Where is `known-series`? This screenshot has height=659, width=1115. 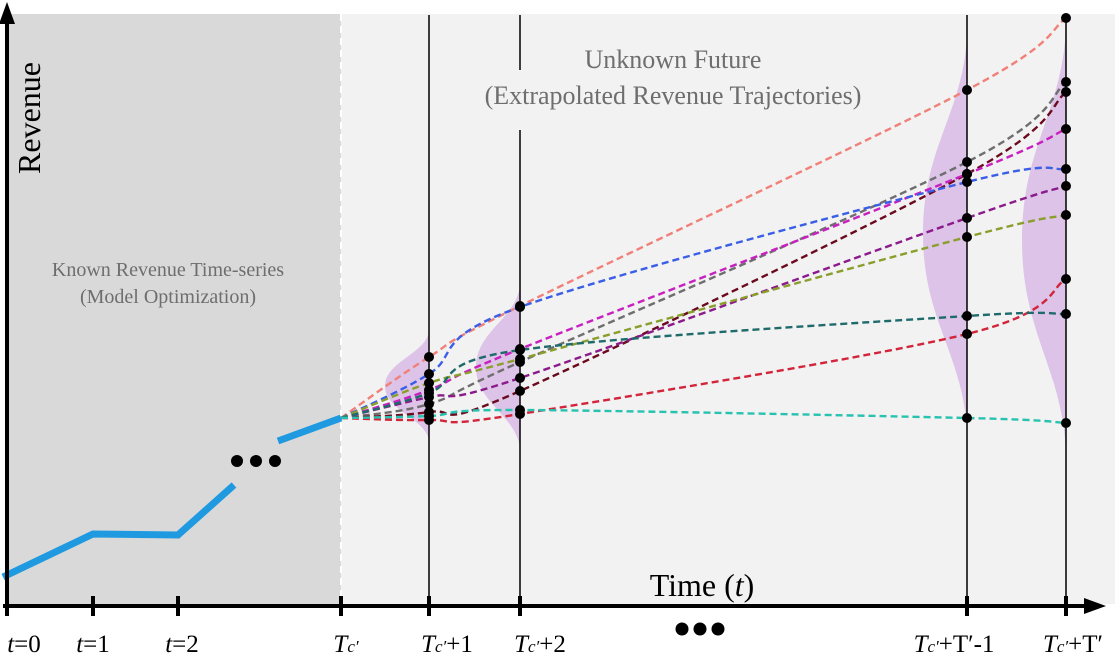 known-series is located at coordinates (172, 497).